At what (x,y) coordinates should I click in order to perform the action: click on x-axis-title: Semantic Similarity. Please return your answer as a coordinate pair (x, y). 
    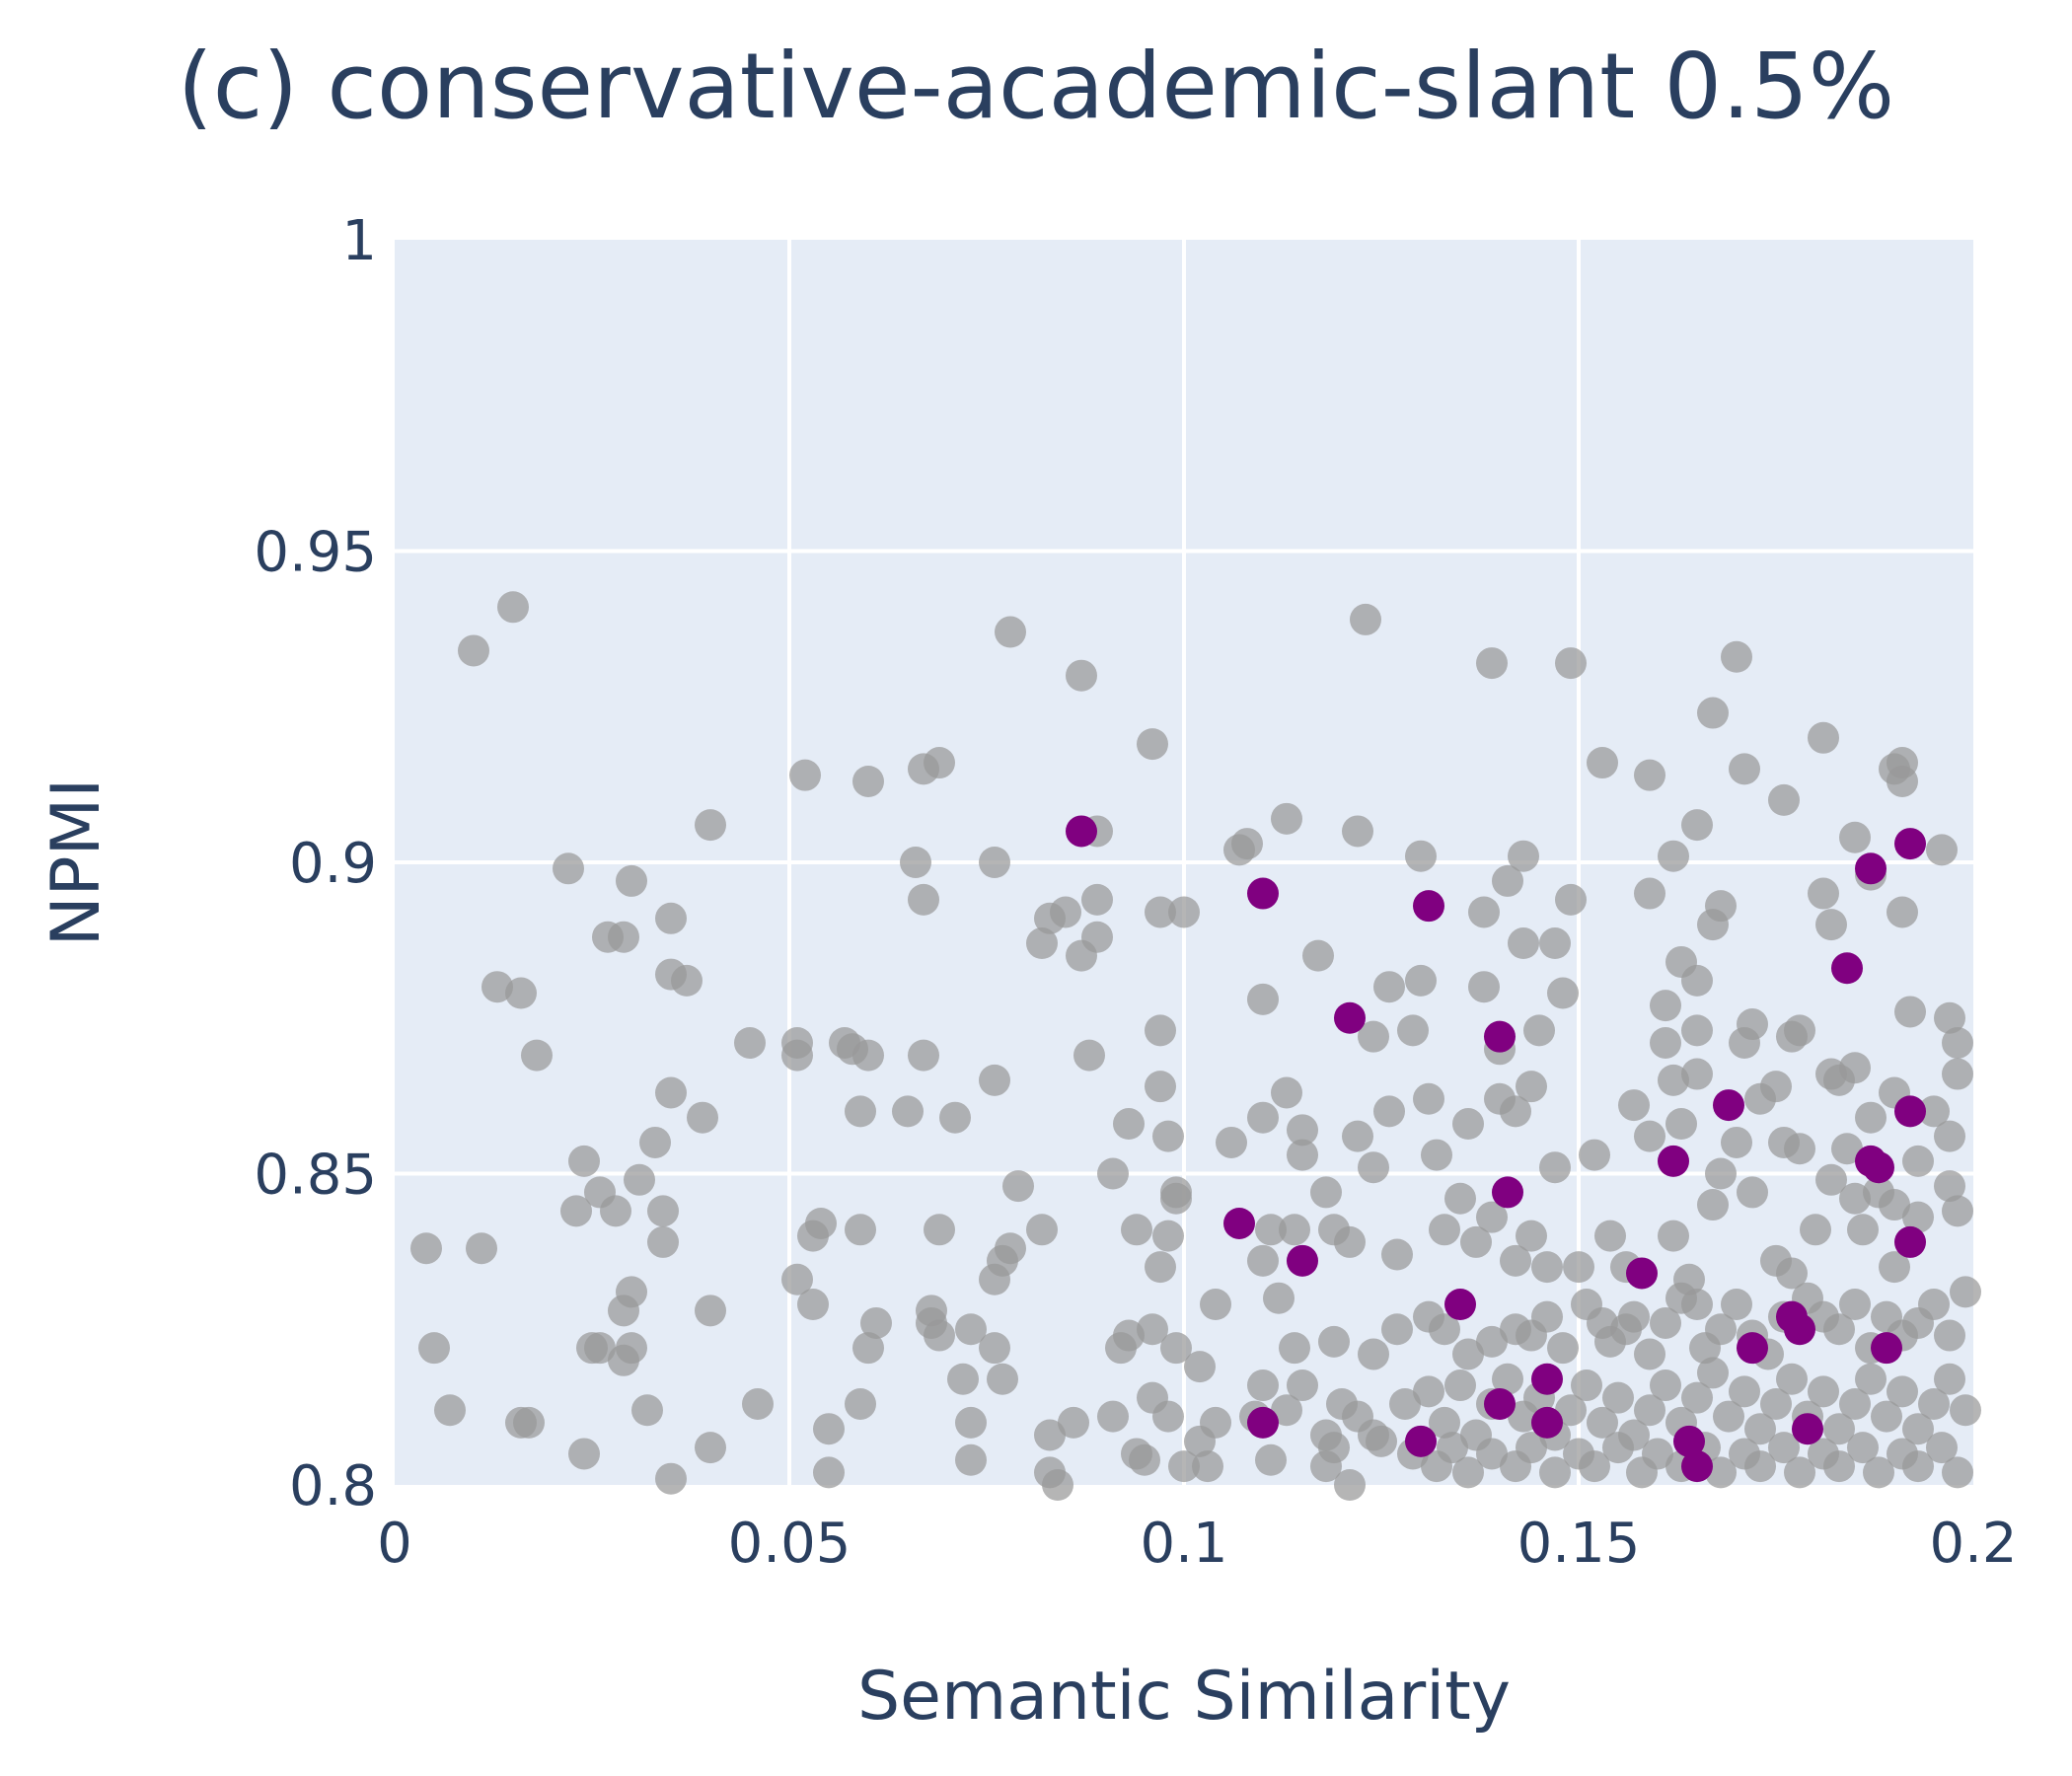
    Looking at the image, I should click on (1184, 1697).